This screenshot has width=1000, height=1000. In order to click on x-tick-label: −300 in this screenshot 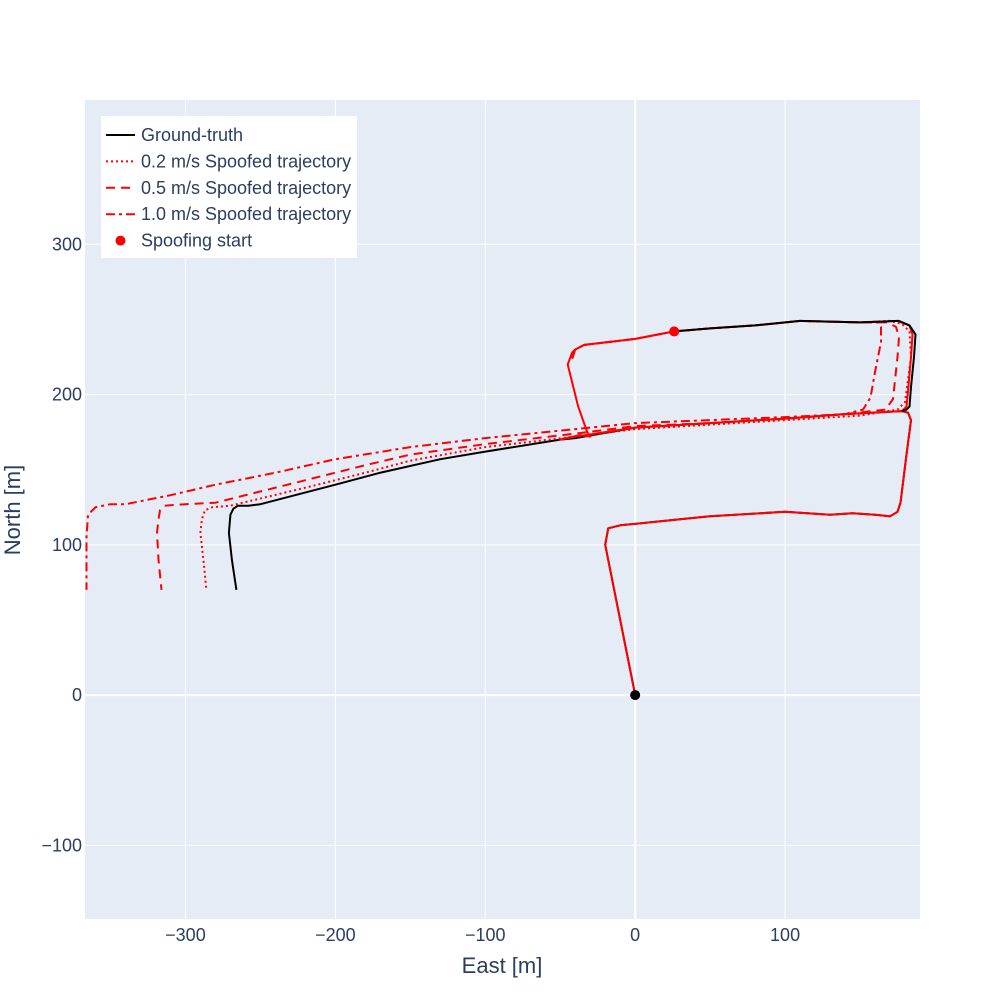, I will do `click(185, 935)`.